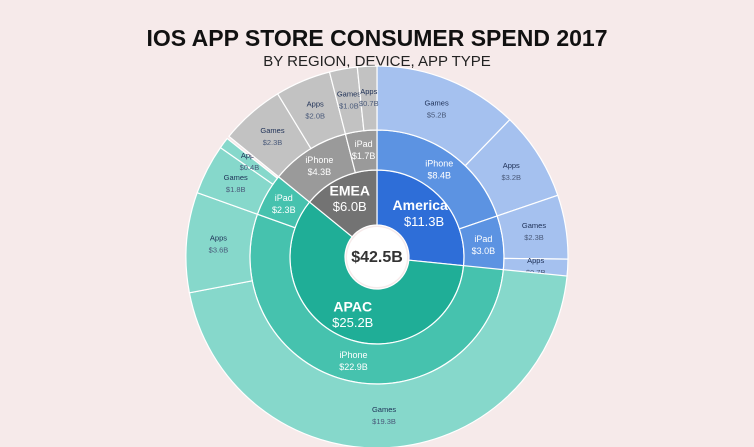 The height and width of the screenshot is (447, 754). Describe the element at coordinates (315, 115) in the screenshot. I see `segment-value-label: $2.0B` at that location.